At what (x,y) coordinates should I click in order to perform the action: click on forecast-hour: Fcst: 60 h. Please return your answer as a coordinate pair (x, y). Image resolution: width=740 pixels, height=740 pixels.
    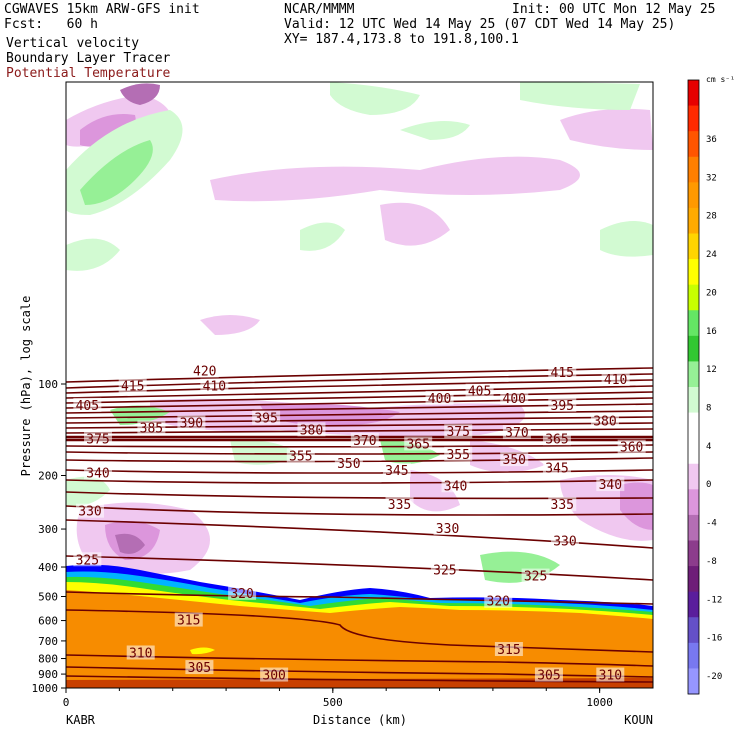
    Looking at the image, I should click on (51, 24).